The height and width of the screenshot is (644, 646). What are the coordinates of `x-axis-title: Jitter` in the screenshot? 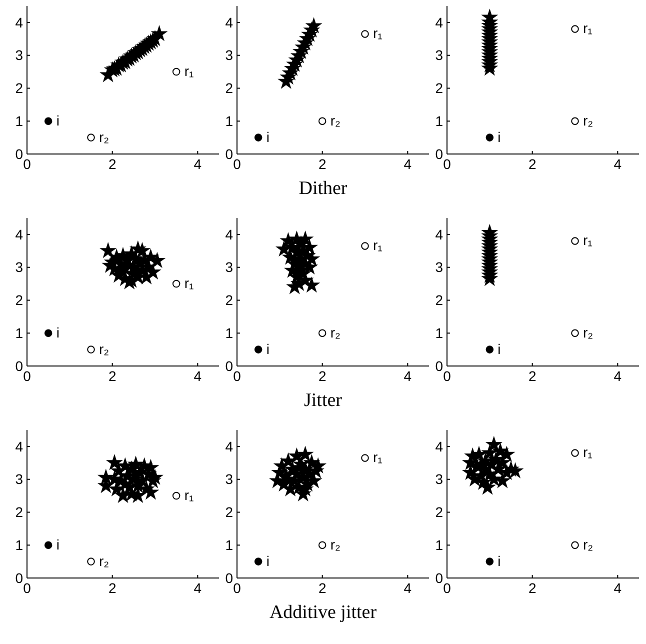 It's located at (323, 400).